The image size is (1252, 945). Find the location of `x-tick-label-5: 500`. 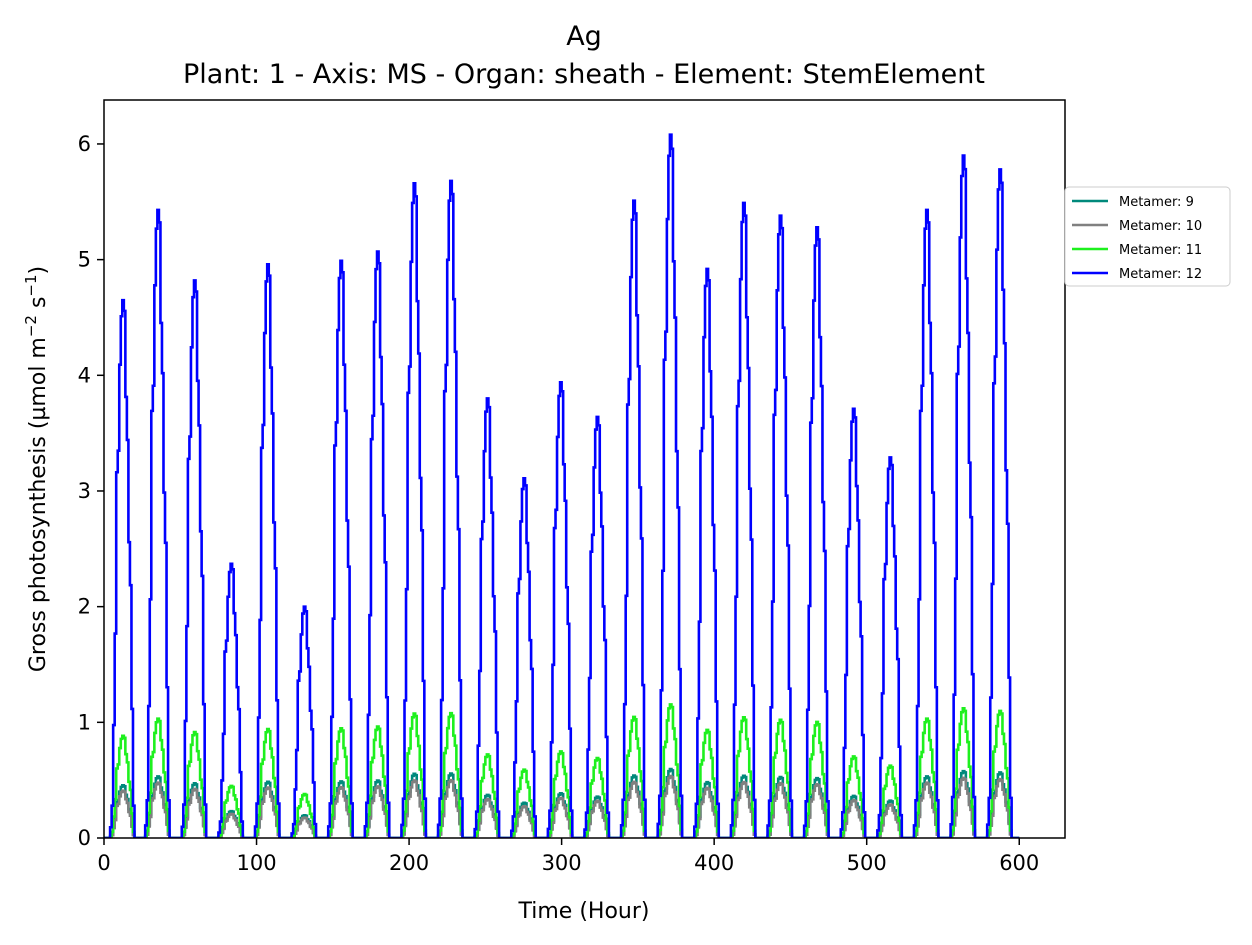

x-tick-label-5: 500 is located at coordinates (867, 863).